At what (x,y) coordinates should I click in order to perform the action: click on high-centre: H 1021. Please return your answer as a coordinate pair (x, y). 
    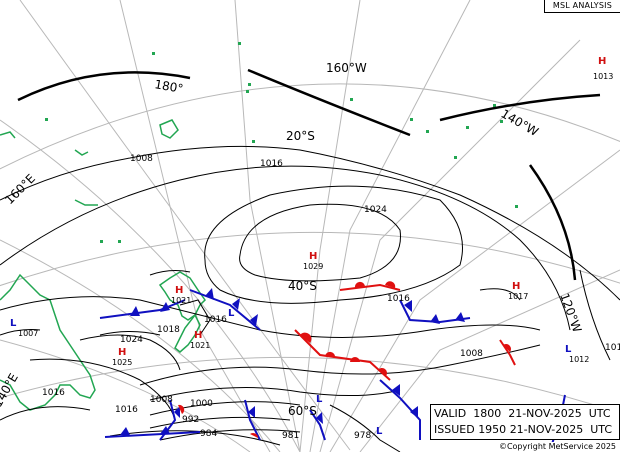
    Looking at the image, I should click on (181, 295).